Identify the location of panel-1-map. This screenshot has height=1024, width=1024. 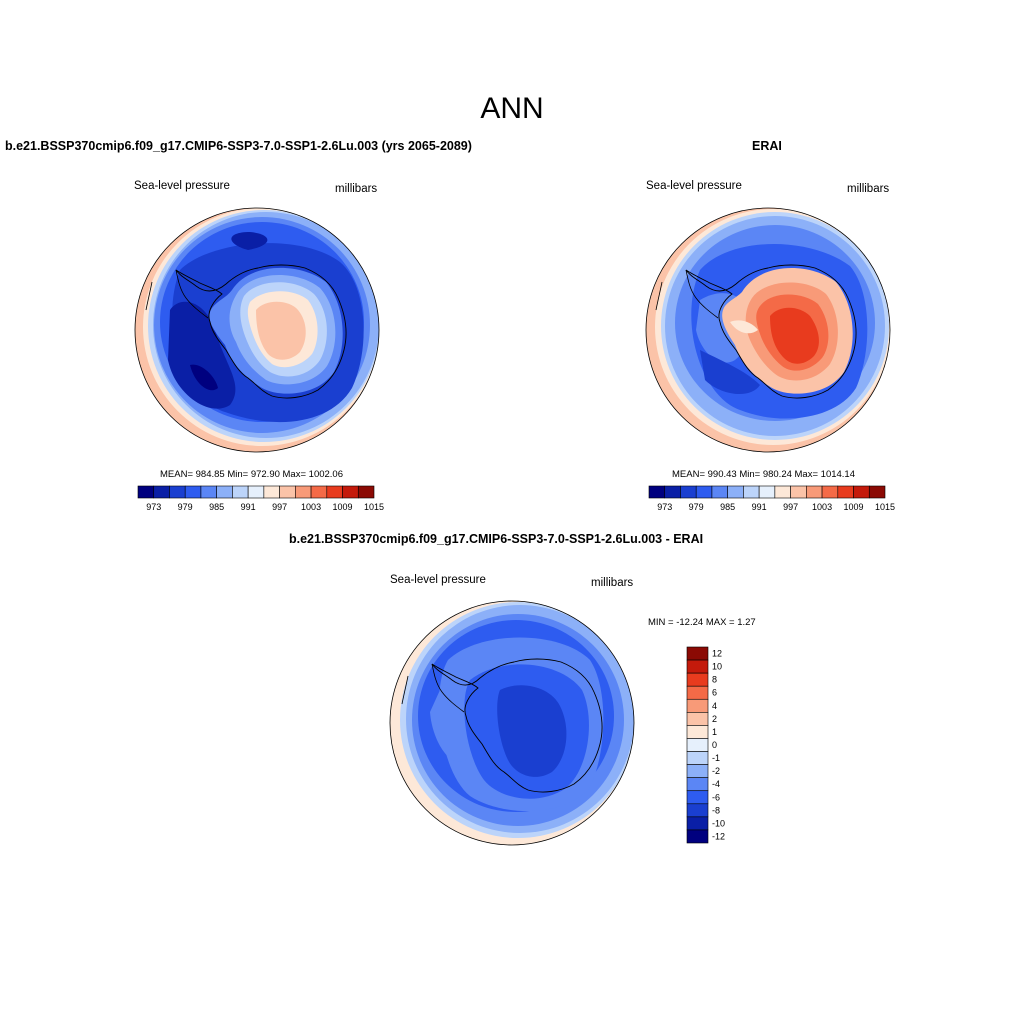
(257, 330).